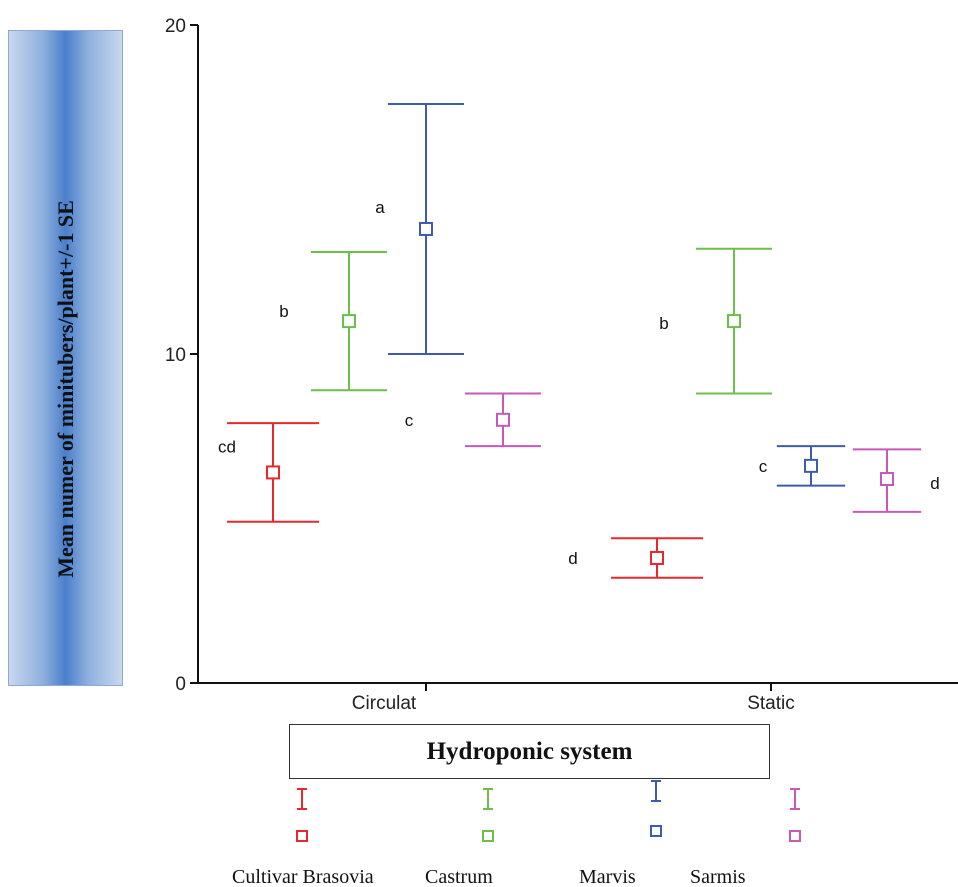  Describe the element at coordinates (771, 703) in the screenshot. I see `x-tick-label: Static` at that location.